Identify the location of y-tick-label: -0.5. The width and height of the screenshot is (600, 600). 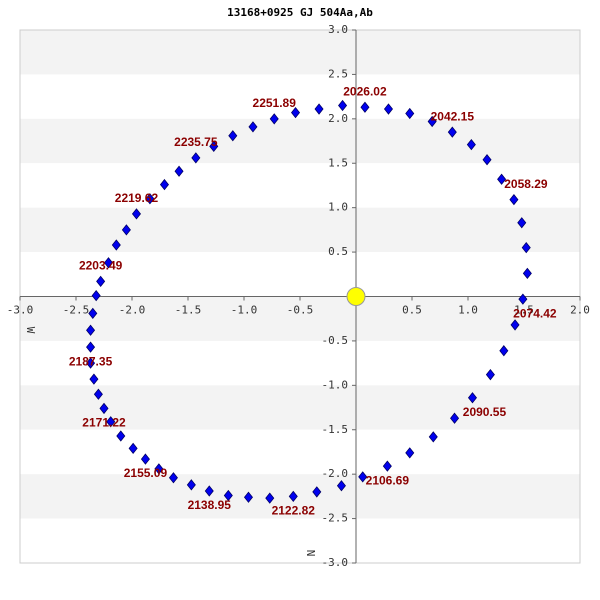
(335, 340).